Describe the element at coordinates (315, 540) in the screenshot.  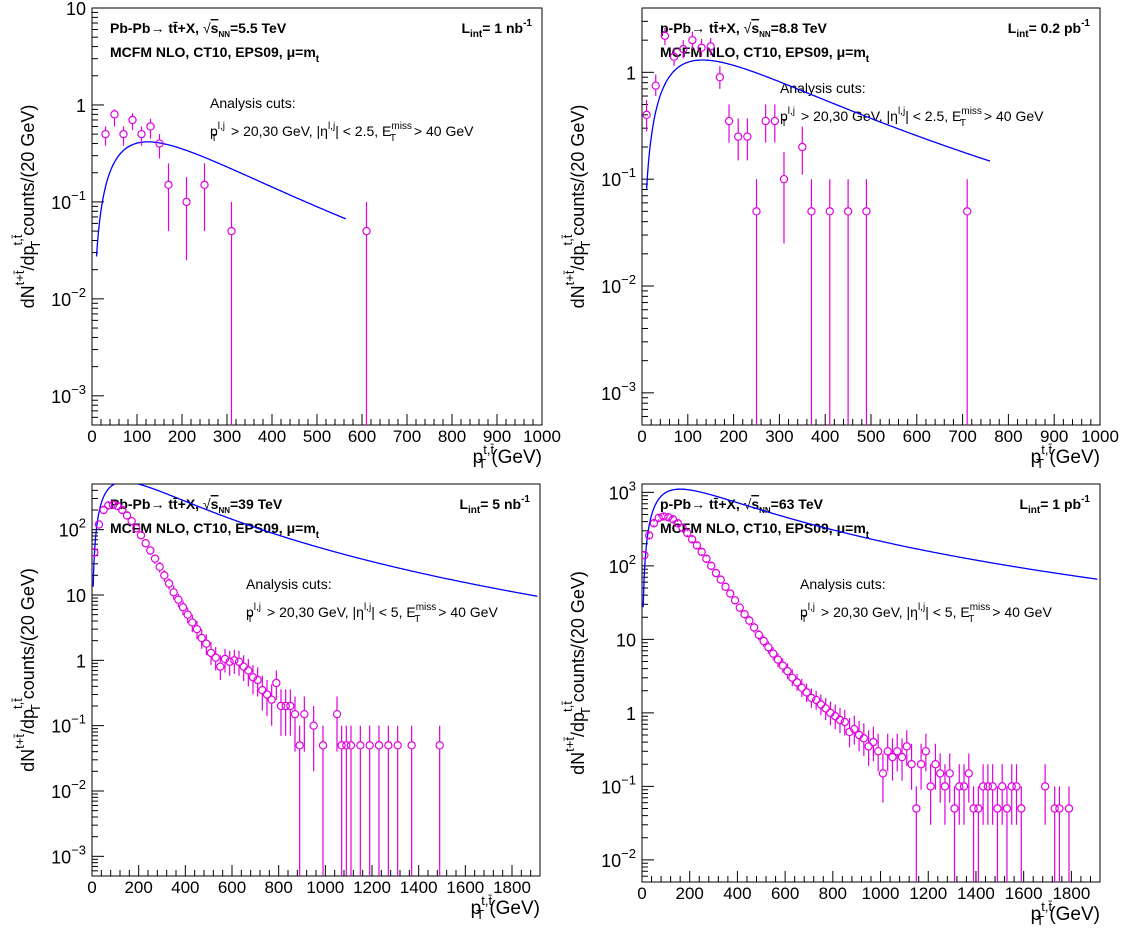
I see `fit-curve` at that location.